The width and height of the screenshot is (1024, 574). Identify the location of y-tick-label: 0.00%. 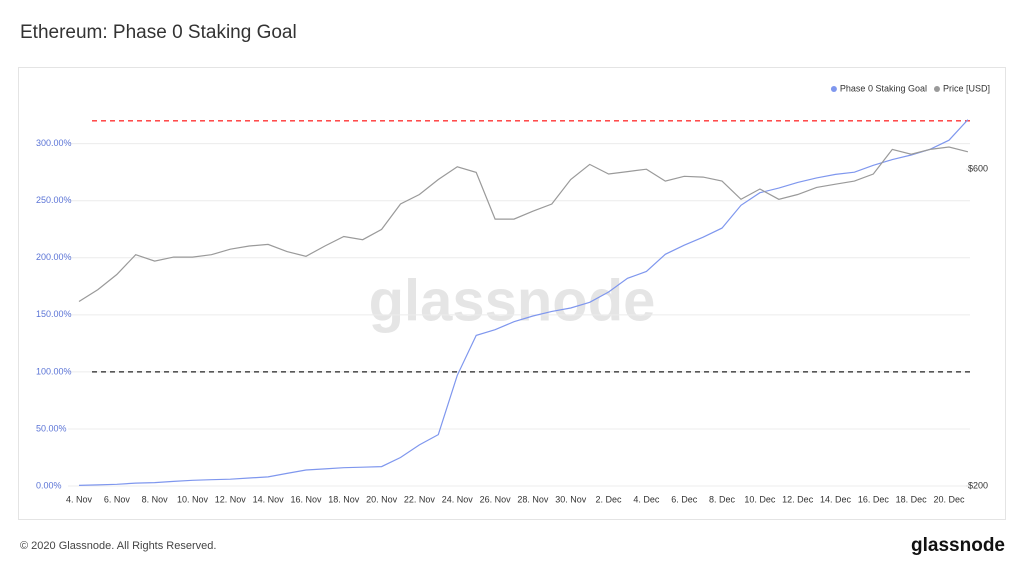
(49, 485).